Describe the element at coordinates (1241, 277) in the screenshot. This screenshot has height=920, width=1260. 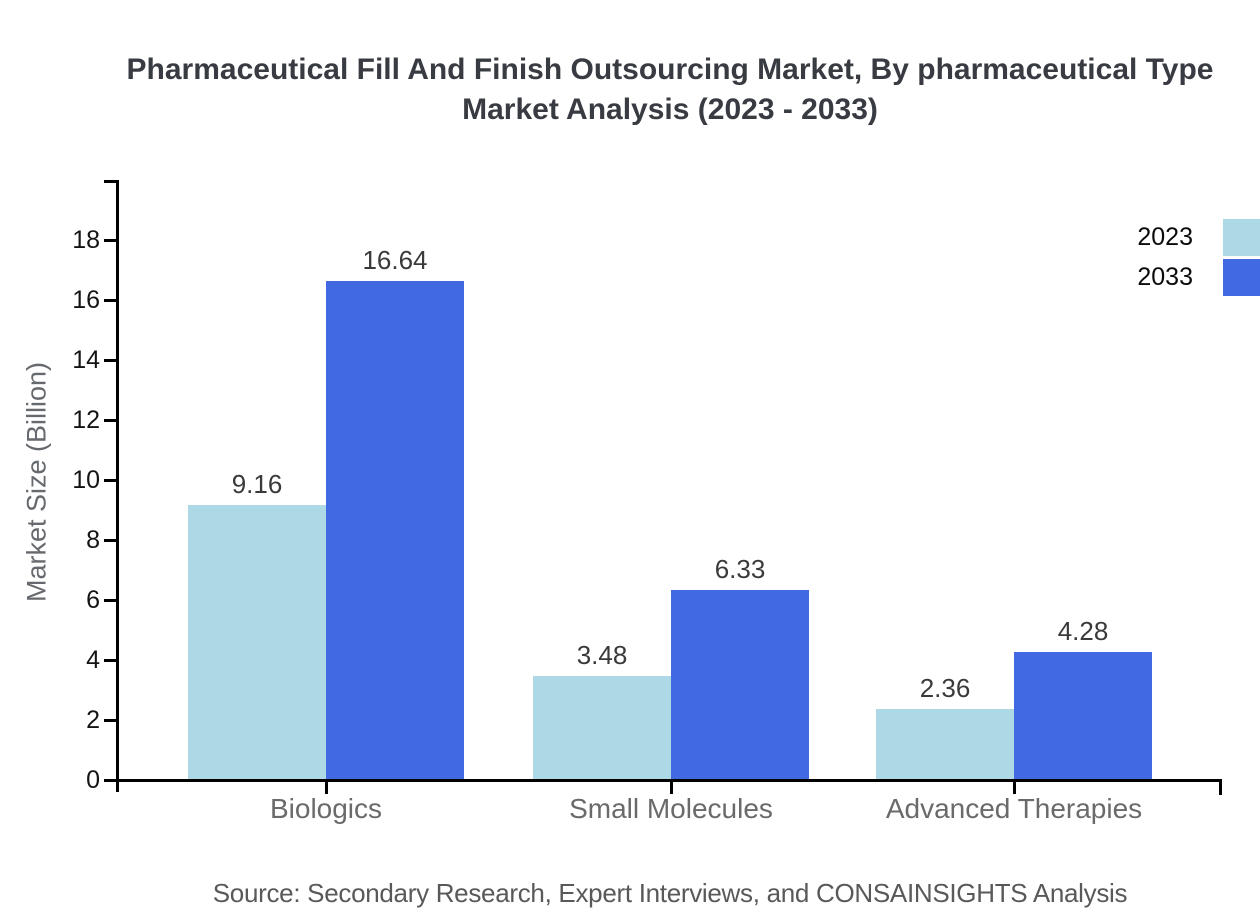
I see `legend-swatch-2033` at that location.